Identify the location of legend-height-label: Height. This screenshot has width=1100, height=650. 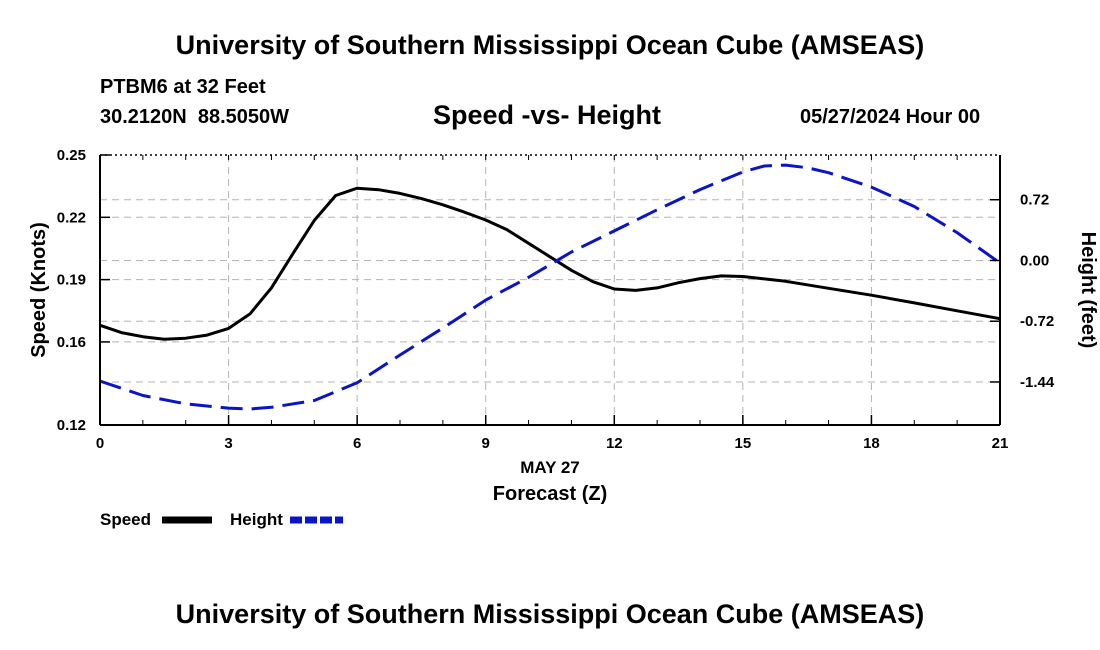
(256, 519).